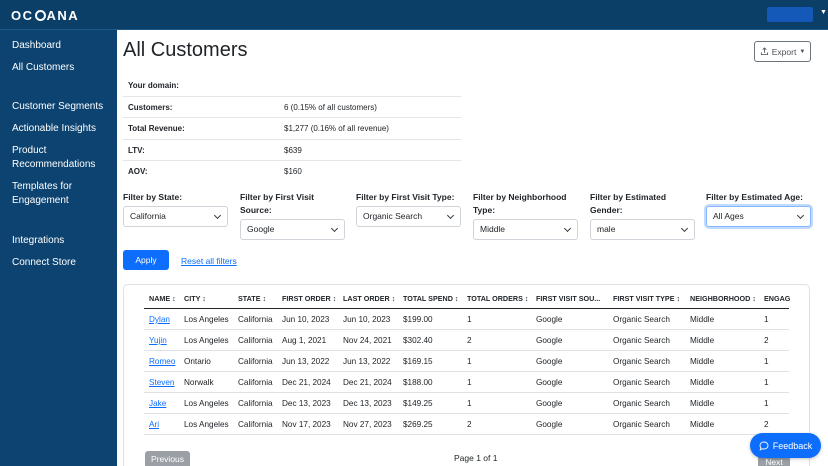  I want to click on cell-last-order: Jun 13, 2022, so click(367, 361).